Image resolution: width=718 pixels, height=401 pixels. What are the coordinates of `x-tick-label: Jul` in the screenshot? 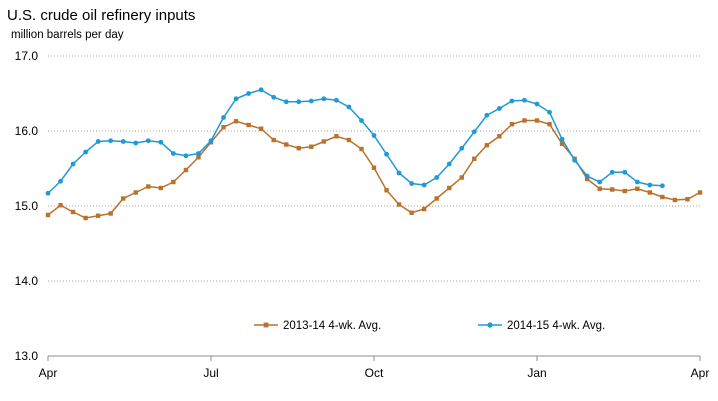 It's located at (210, 373).